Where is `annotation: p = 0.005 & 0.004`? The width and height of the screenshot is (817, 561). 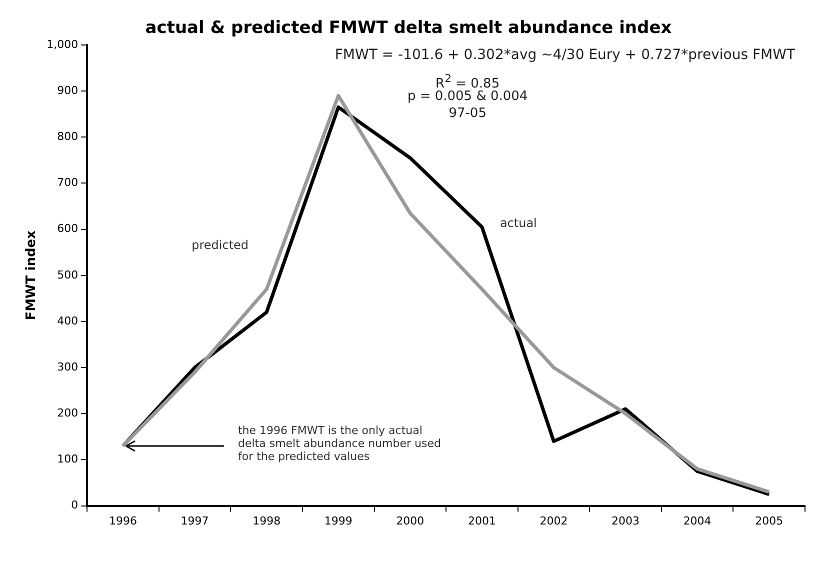 annotation: p = 0.005 & 0.004 is located at coordinates (467, 96).